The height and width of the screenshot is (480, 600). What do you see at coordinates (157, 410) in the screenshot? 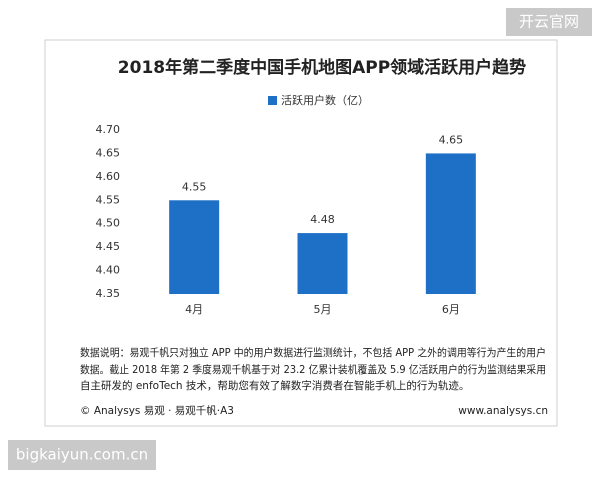
I see `footer-left: © Analysys 易观 · 易观千帆·A3` at bounding box center [157, 410].